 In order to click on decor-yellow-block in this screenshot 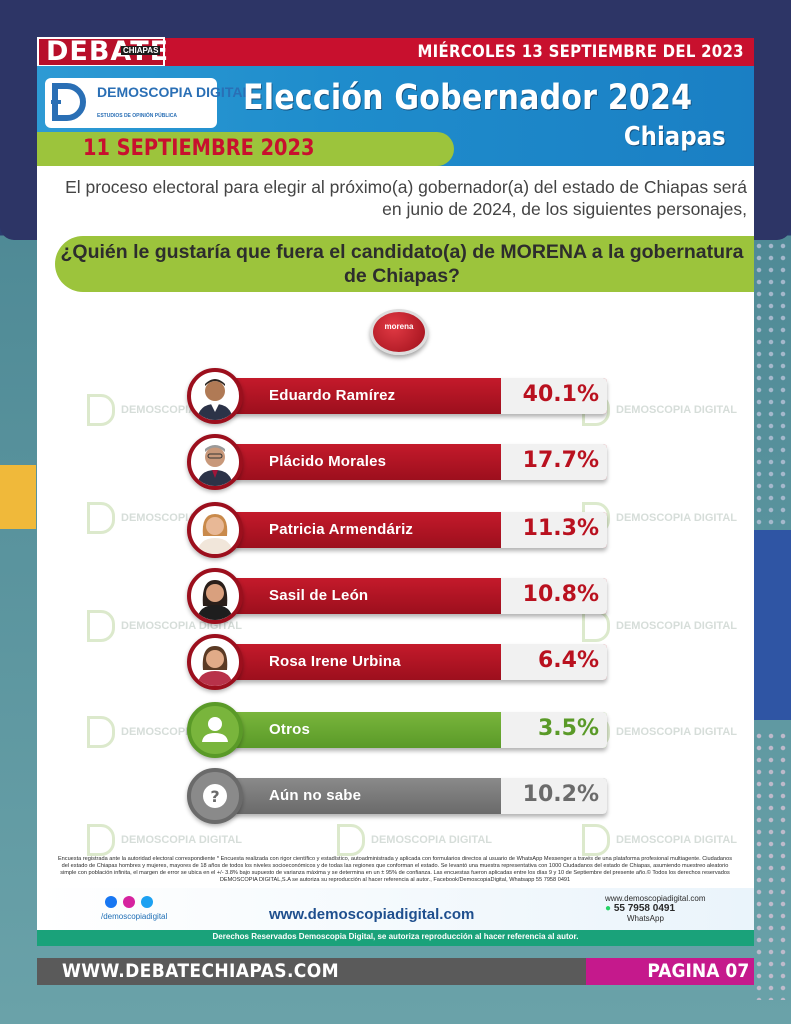, I will do `click(18, 497)`.